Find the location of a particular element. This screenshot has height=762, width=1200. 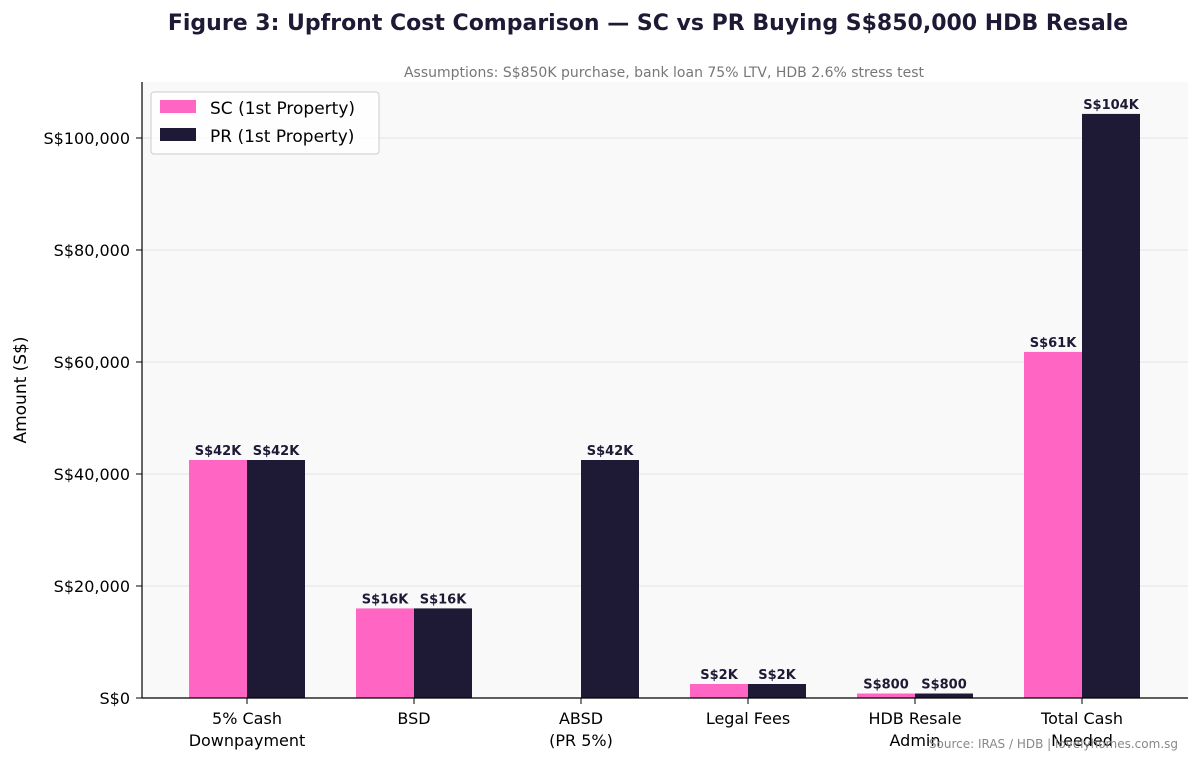

data-label: S$61K is located at coordinates (1053, 343).